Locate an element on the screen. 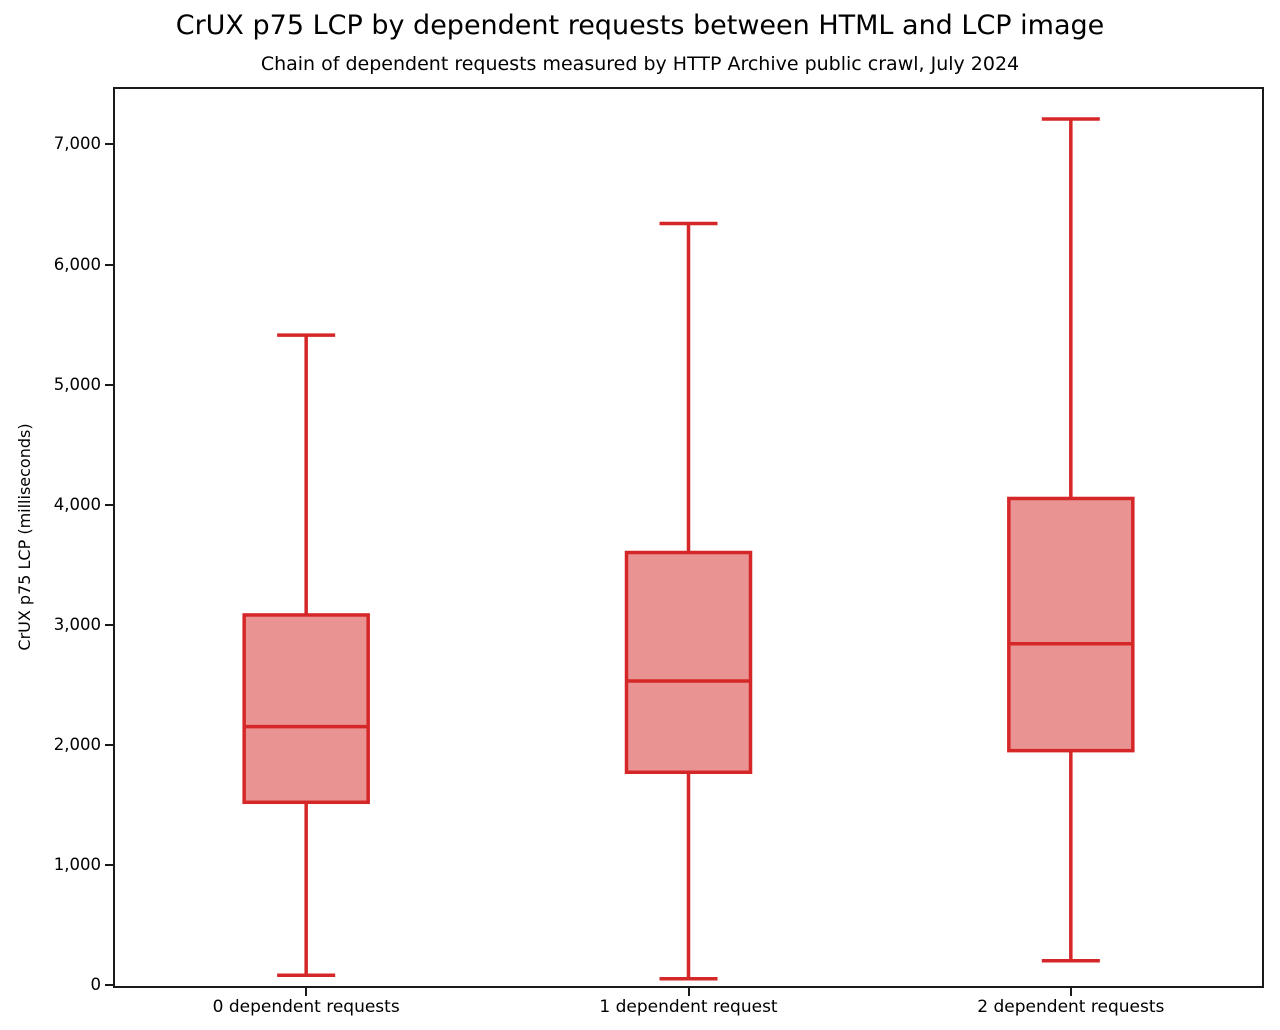 The width and height of the screenshot is (1280, 1030). y-tick-label-6000: 6,000 is located at coordinates (77, 264).